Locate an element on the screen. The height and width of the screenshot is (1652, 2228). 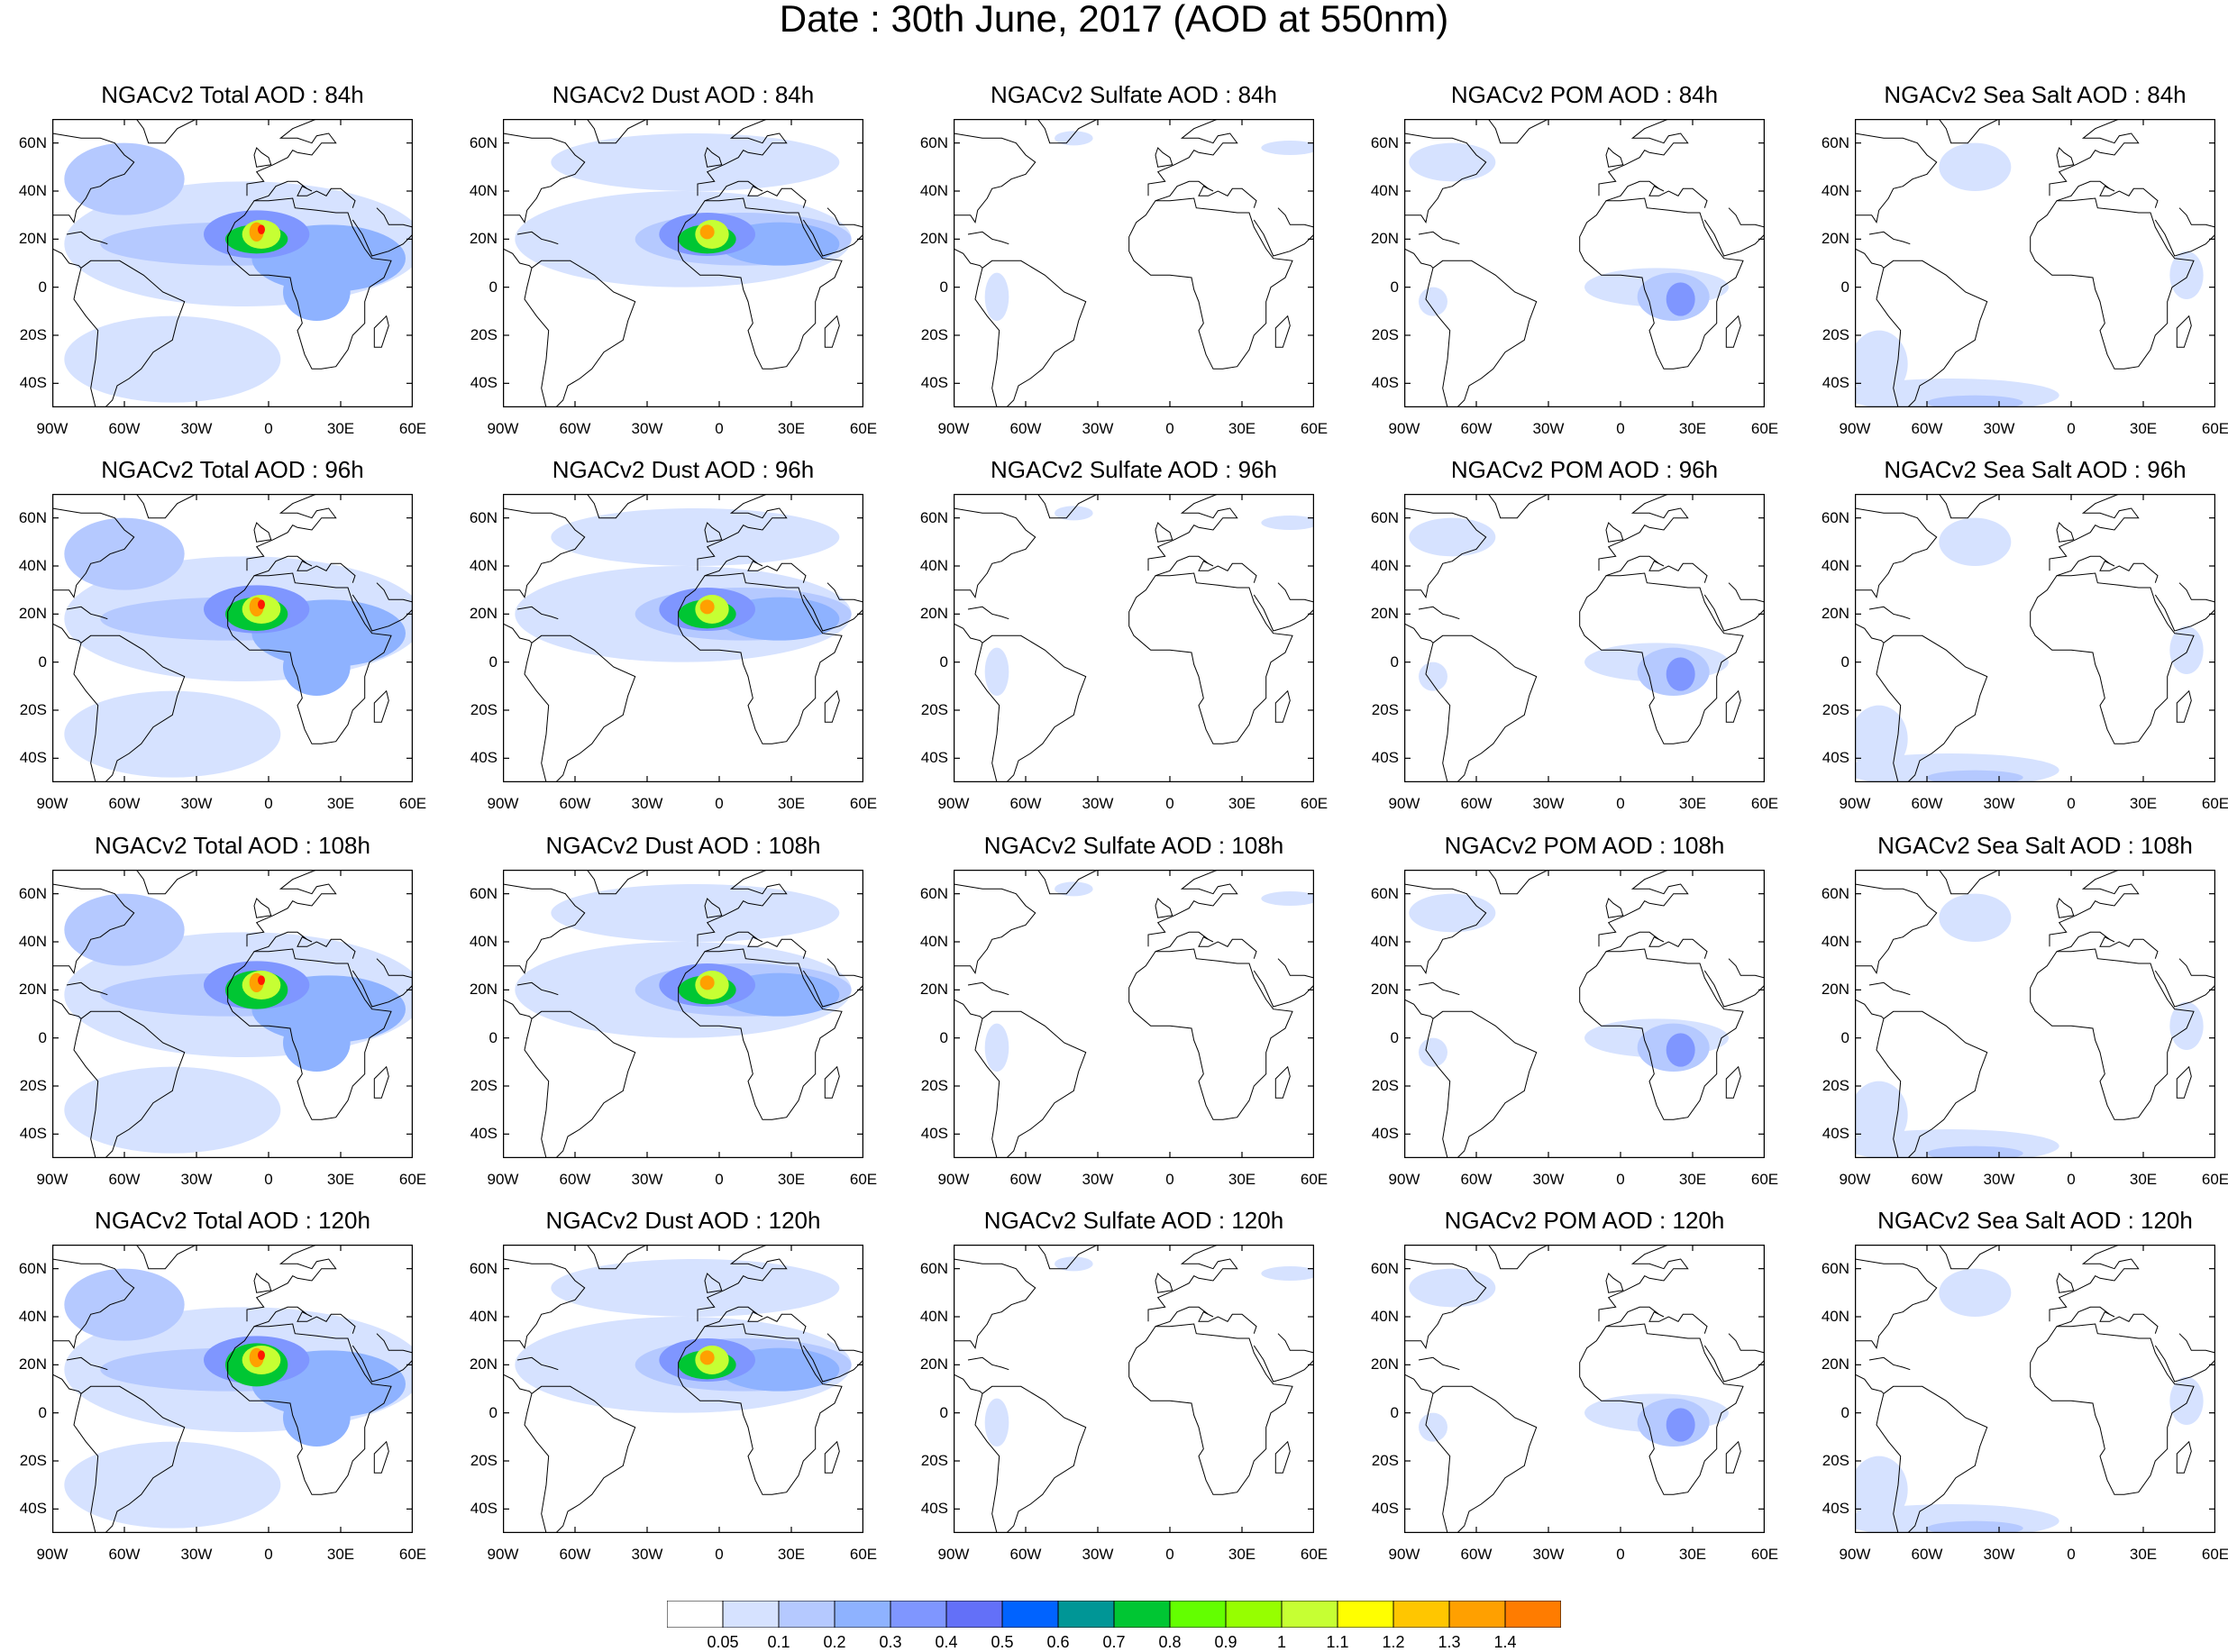
colorbar is located at coordinates (1114, 1614).